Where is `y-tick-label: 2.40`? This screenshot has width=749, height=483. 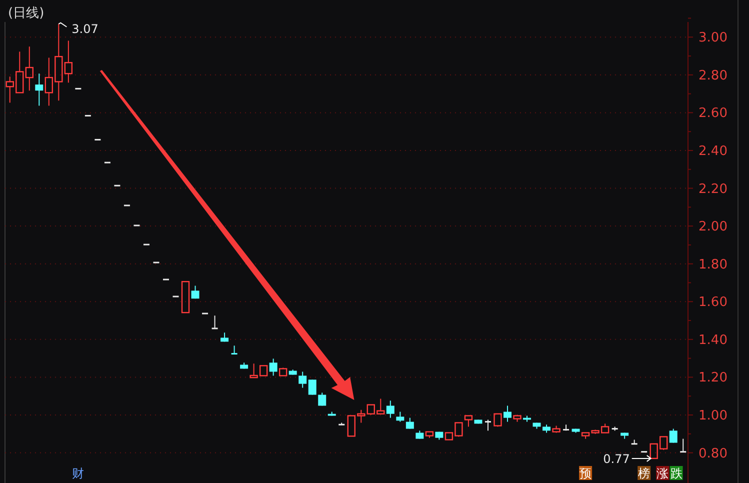
y-tick-label: 2.40 is located at coordinates (713, 151).